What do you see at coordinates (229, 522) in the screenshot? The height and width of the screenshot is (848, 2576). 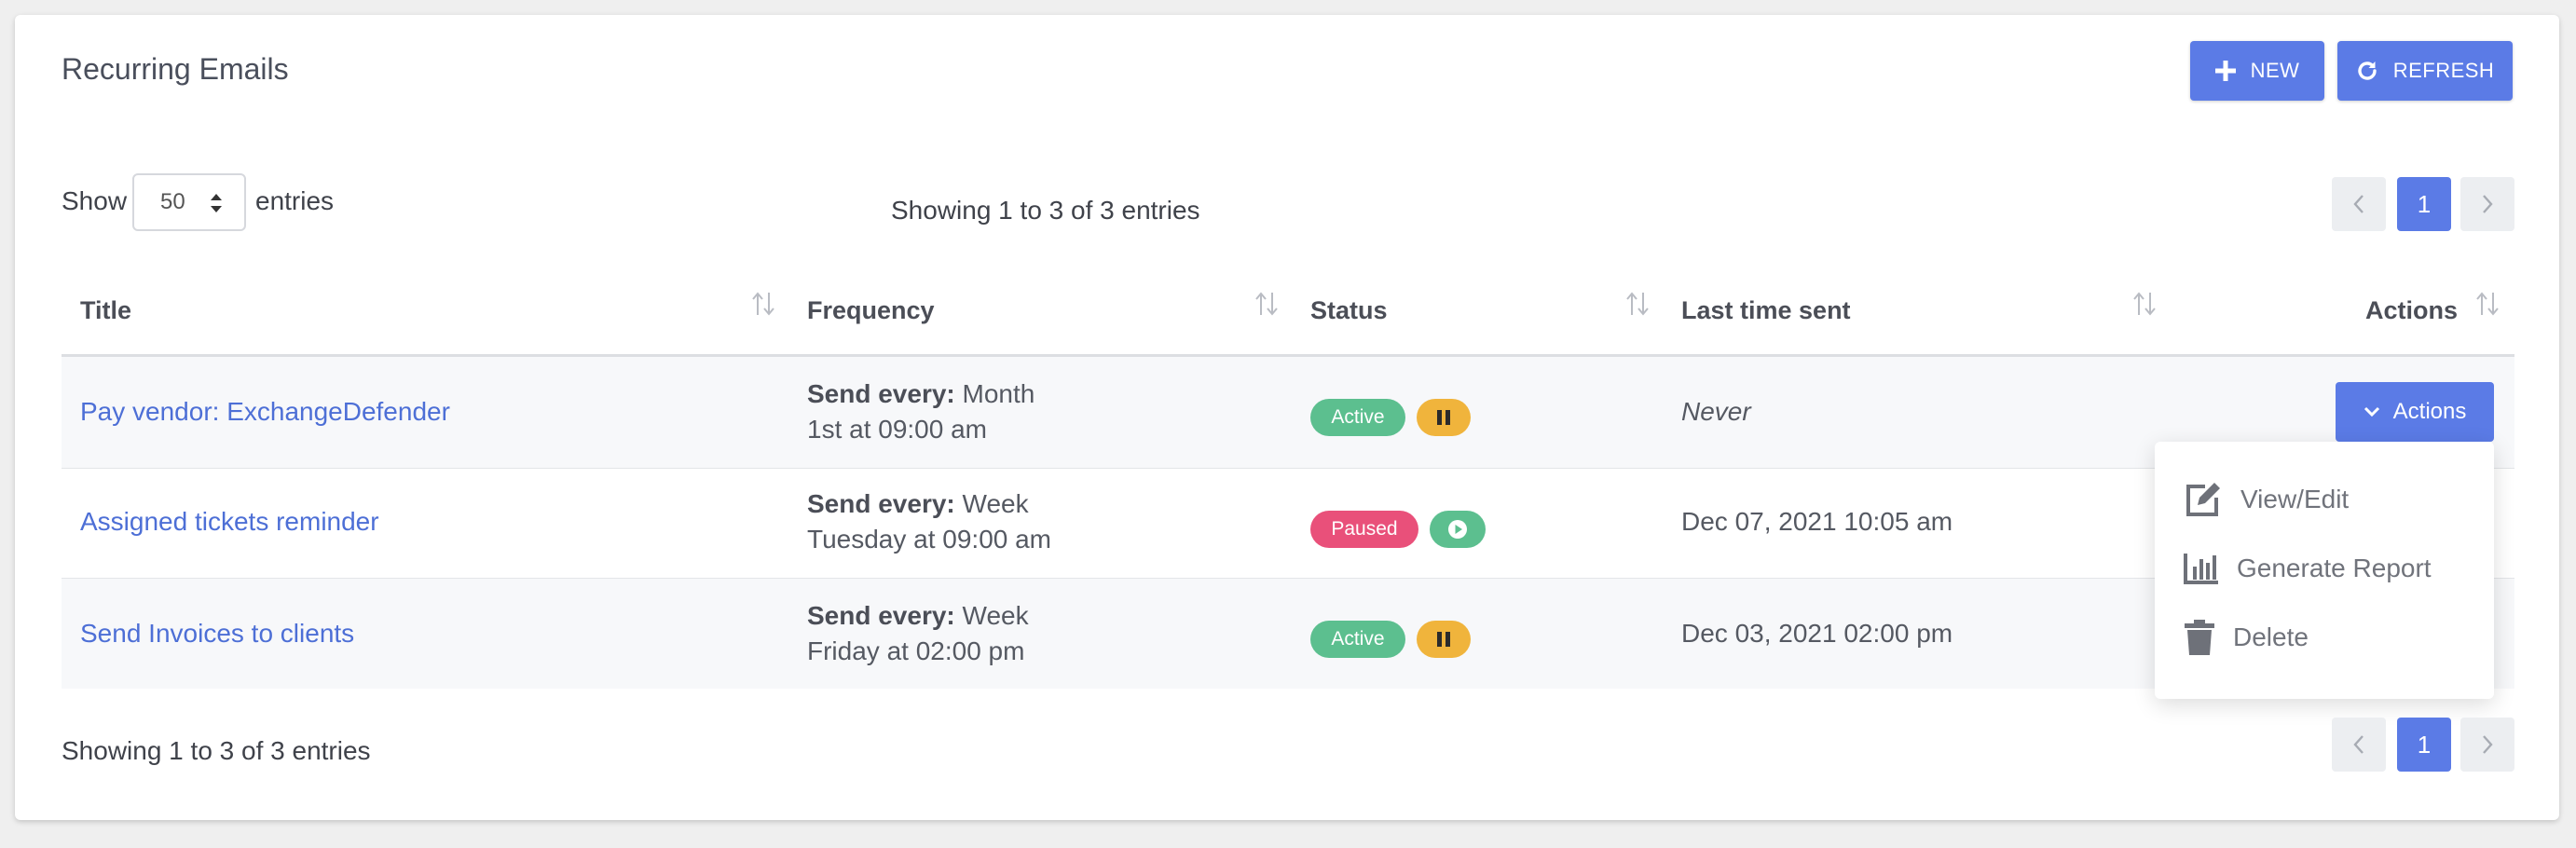 I see `email-title-link: Assigned tickets reminder` at bounding box center [229, 522].